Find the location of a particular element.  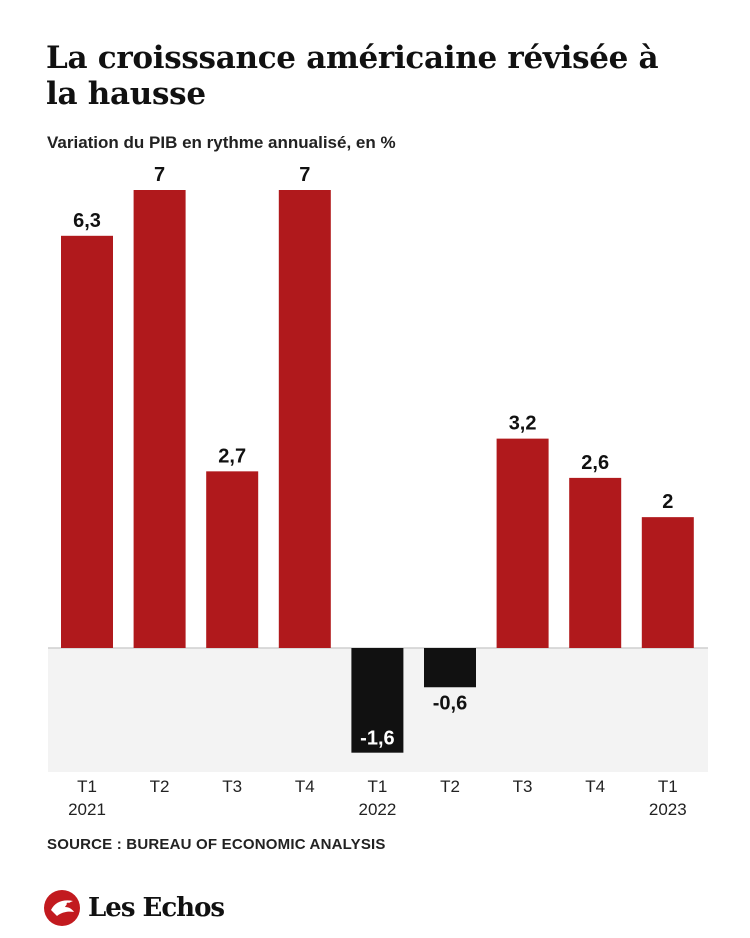

data-label: 6,3 is located at coordinates (87, 221).